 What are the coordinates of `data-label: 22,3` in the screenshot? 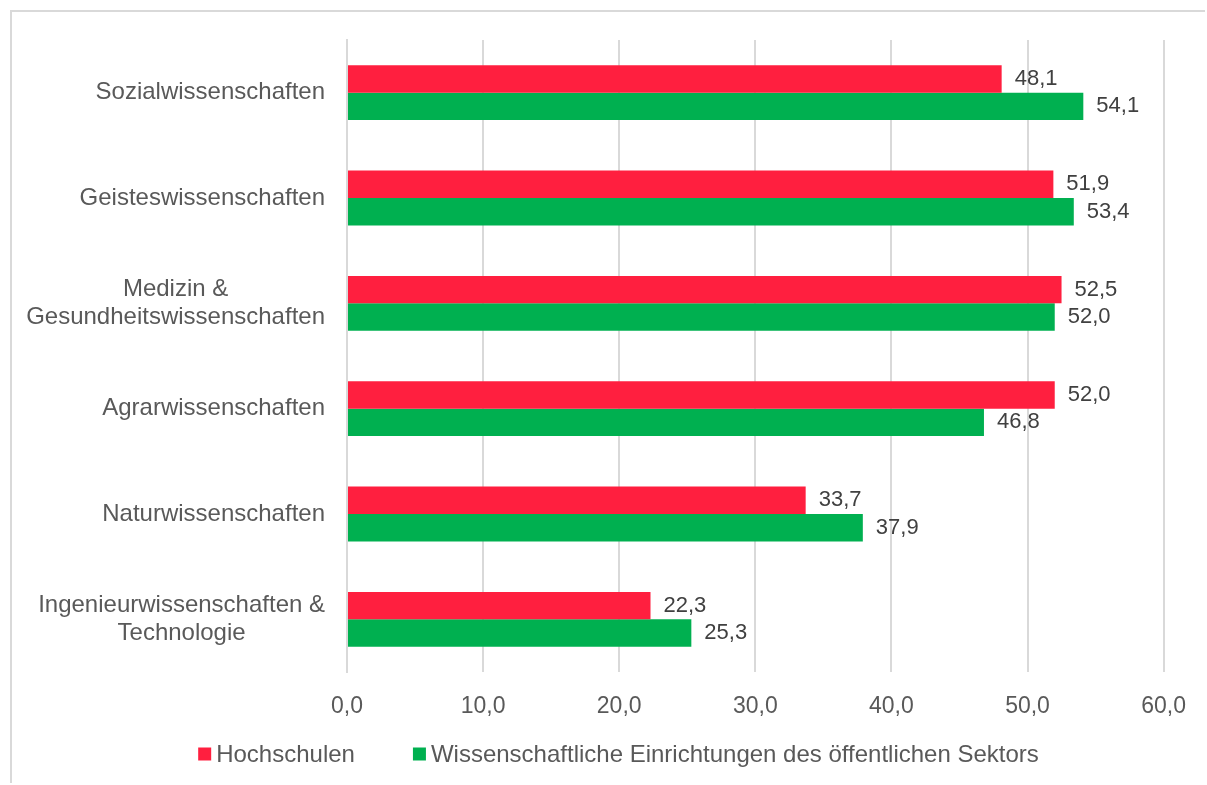 It's located at (685, 604).